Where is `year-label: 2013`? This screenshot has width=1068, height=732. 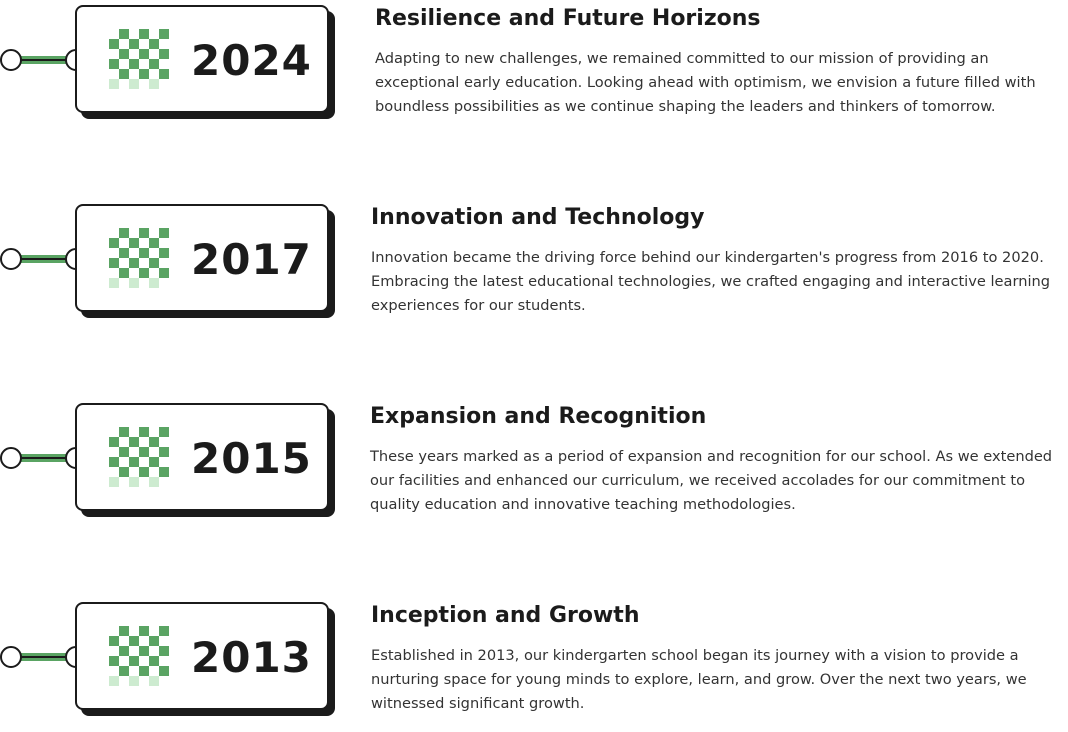 year-label: 2013 is located at coordinates (251, 657).